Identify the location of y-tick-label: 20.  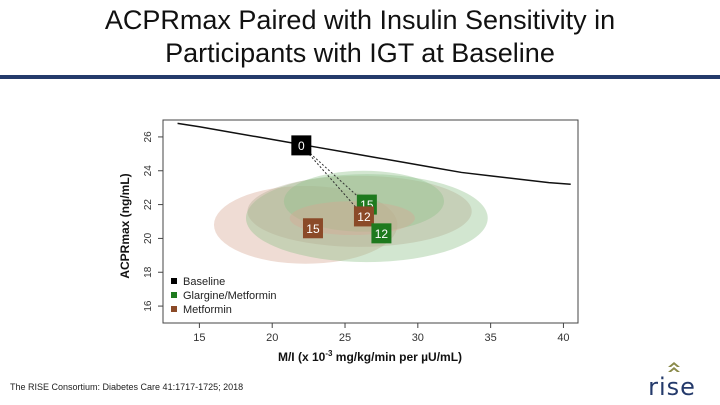
(148, 238).